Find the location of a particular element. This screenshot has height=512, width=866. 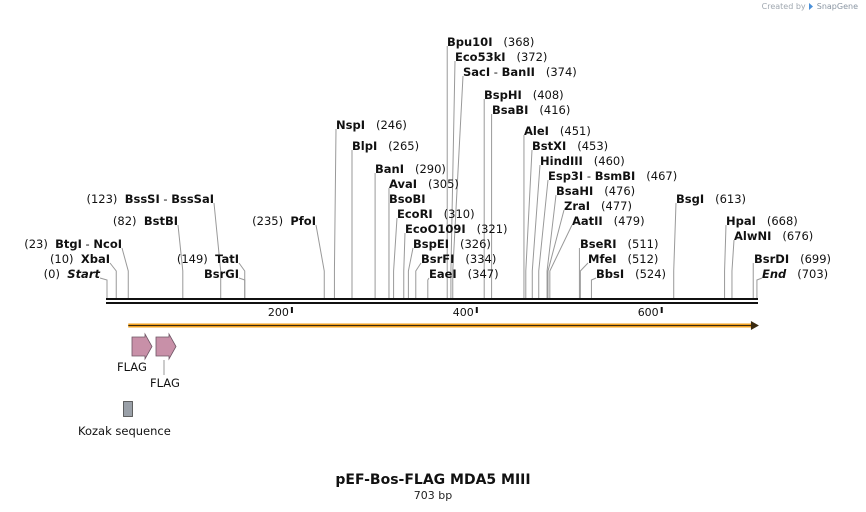

site-line-start is located at coordinates (103, 288).